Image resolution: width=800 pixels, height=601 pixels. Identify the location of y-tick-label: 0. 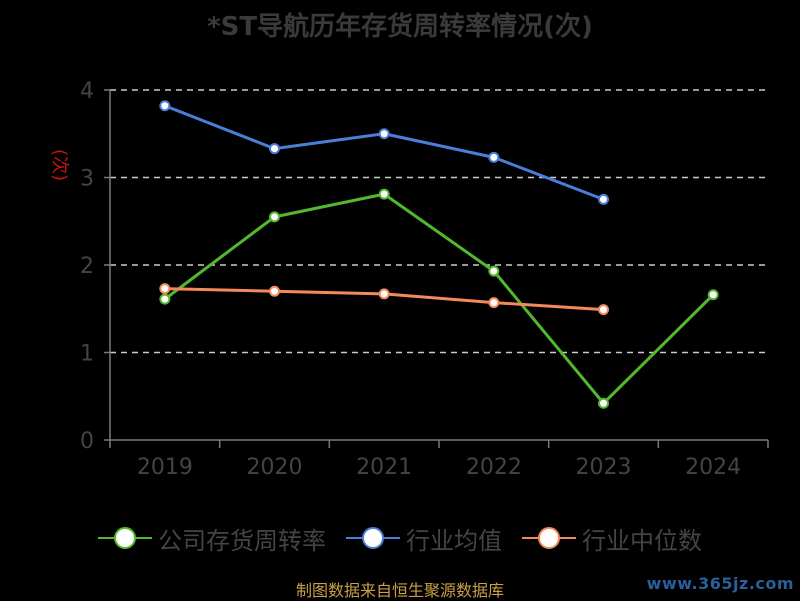
(87, 441).